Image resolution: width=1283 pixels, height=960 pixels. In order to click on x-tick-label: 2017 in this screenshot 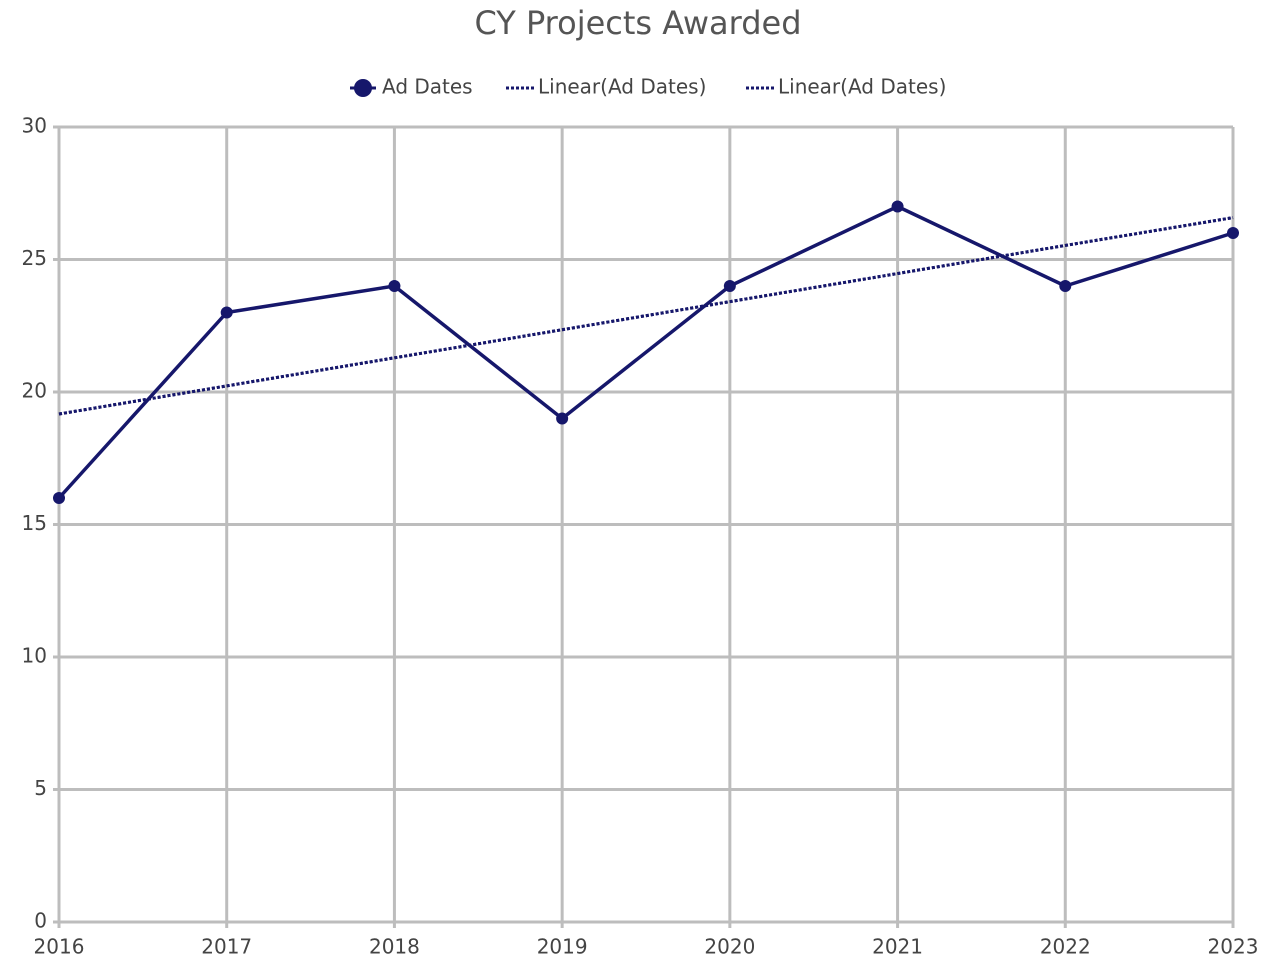, I will do `click(226, 947)`.